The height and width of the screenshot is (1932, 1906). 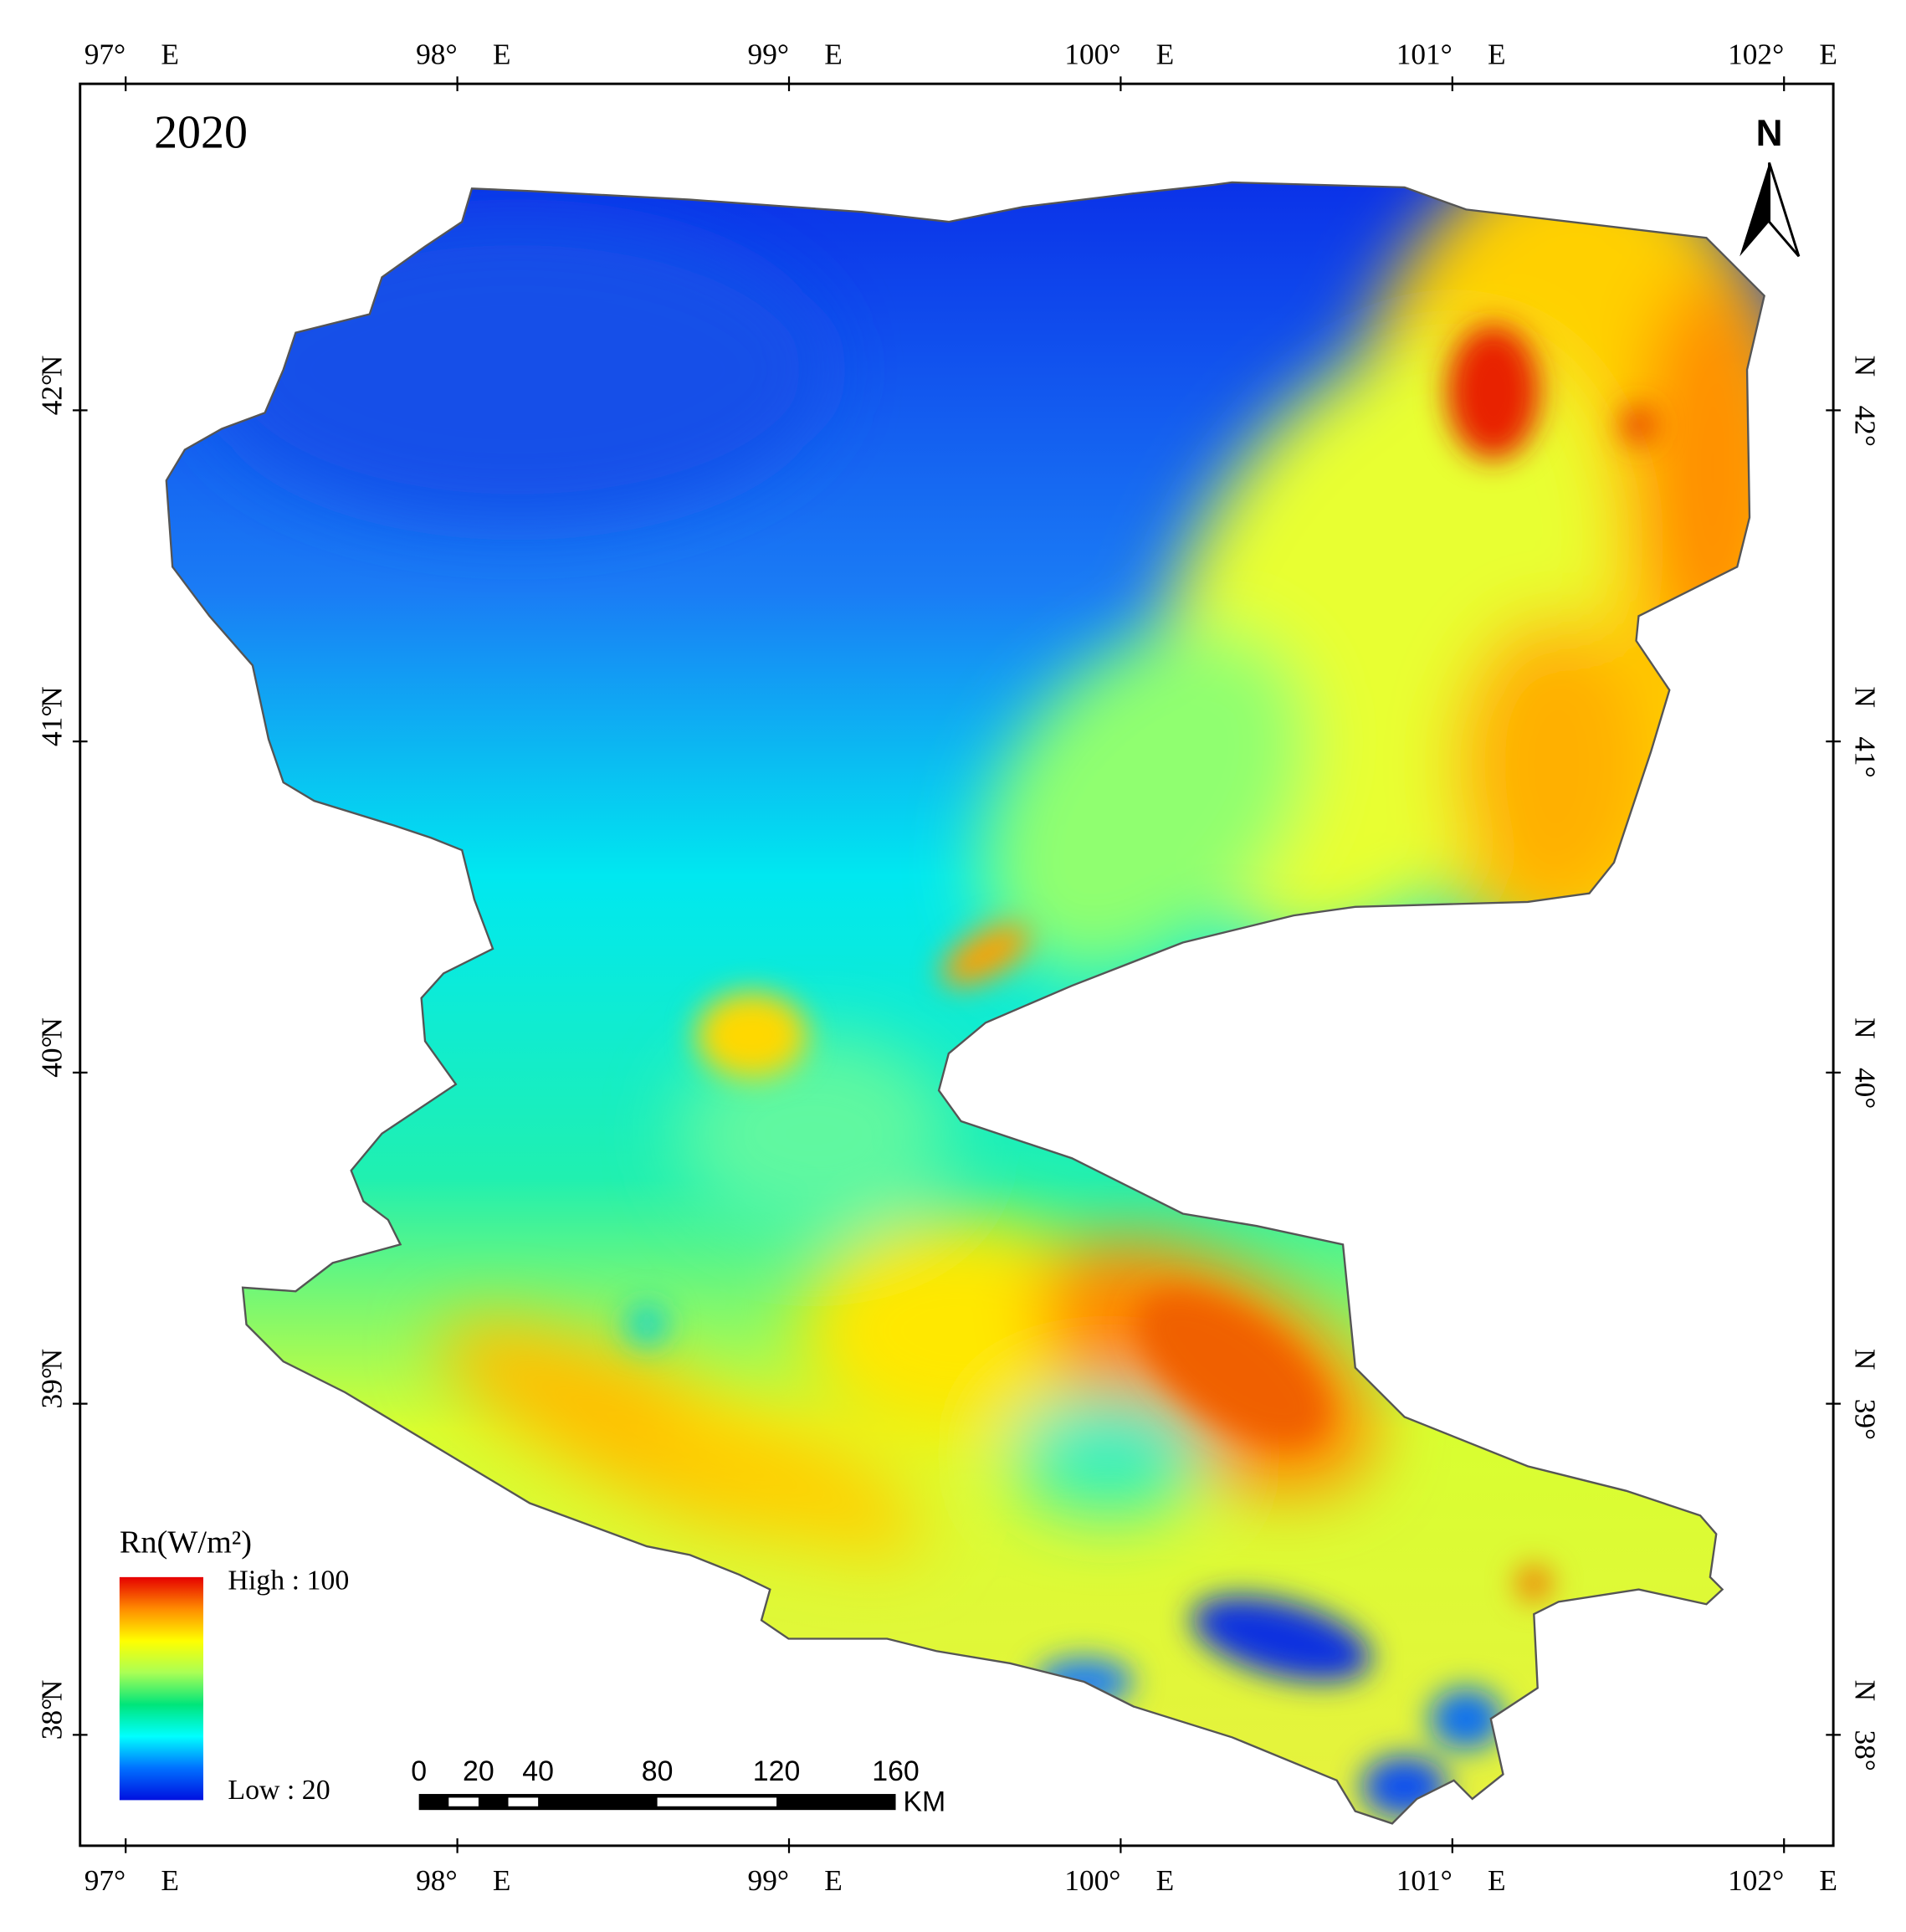 What do you see at coordinates (538, 1771) in the screenshot?
I see `scale-label: 40` at bounding box center [538, 1771].